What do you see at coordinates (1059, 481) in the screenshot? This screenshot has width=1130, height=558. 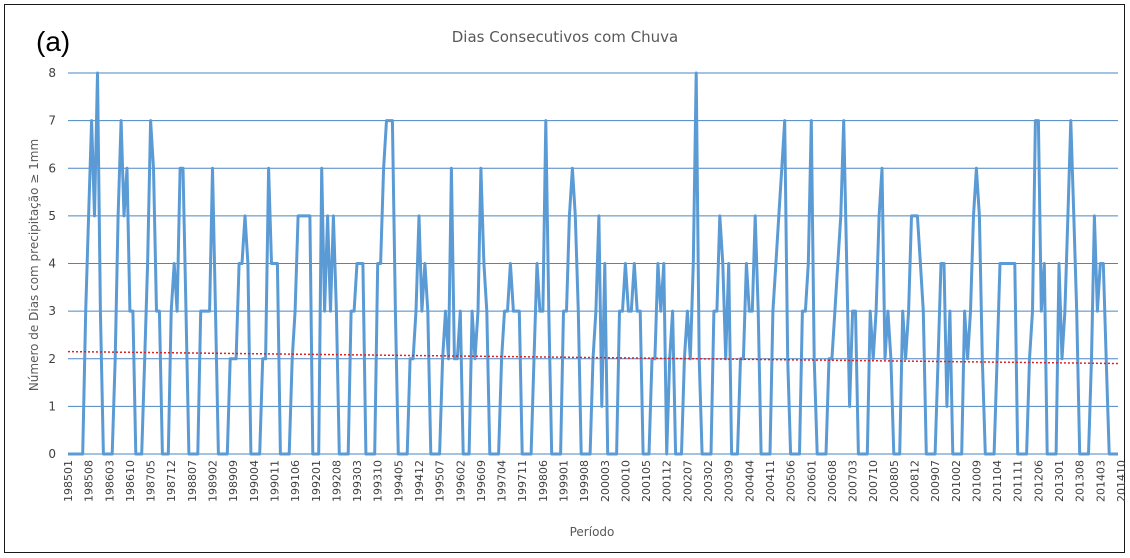 I see `x-tick-label: 201301` at bounding box center [1059, 481].